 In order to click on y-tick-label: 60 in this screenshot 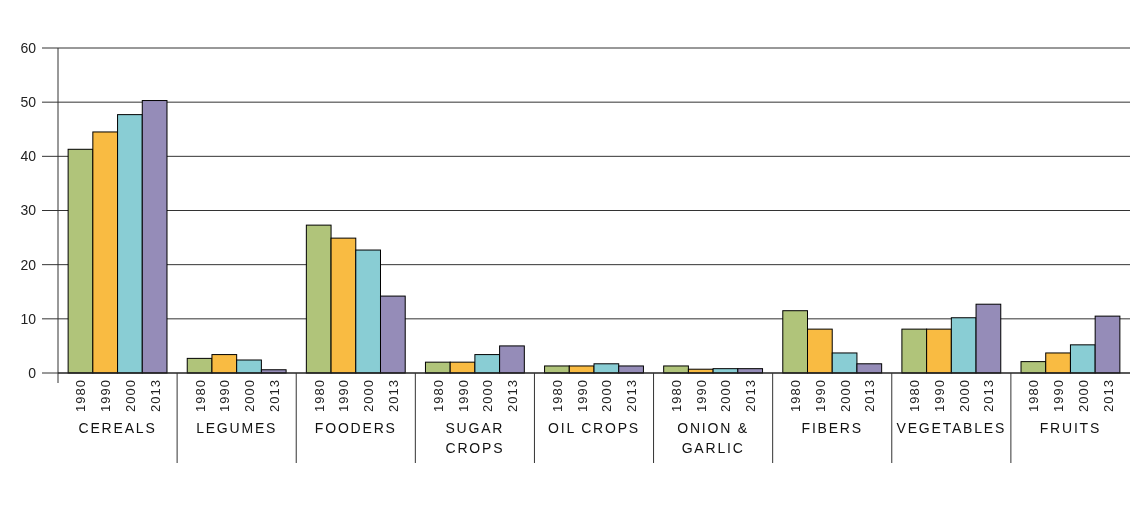, I will do `click(28, 47)`.